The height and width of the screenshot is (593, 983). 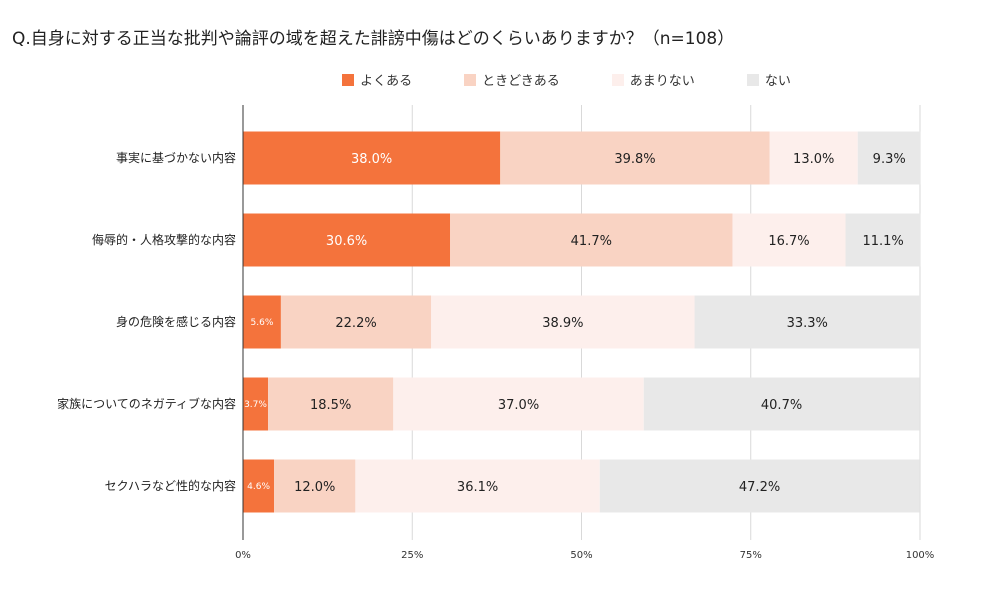 I want to click on data-label: 9.3%, so click(x=889, y=159).